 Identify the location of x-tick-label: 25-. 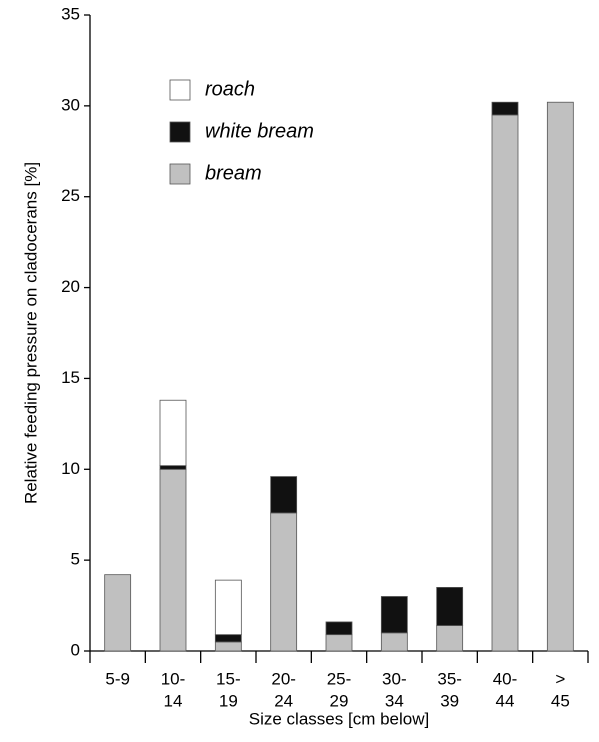
(339, 678).